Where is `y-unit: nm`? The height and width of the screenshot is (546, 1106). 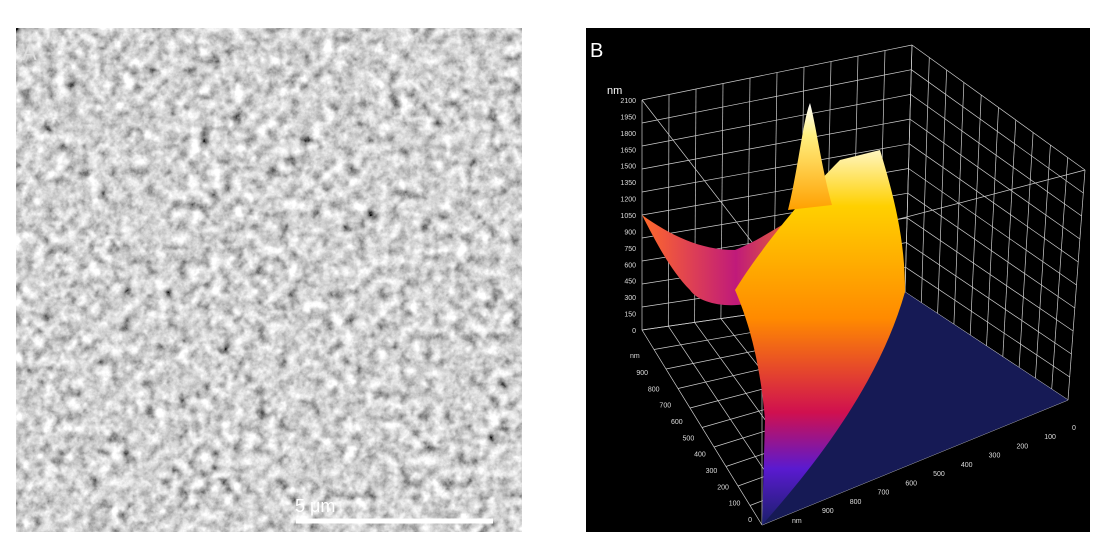 y-unit: nm is located at coordinates (635, 356).